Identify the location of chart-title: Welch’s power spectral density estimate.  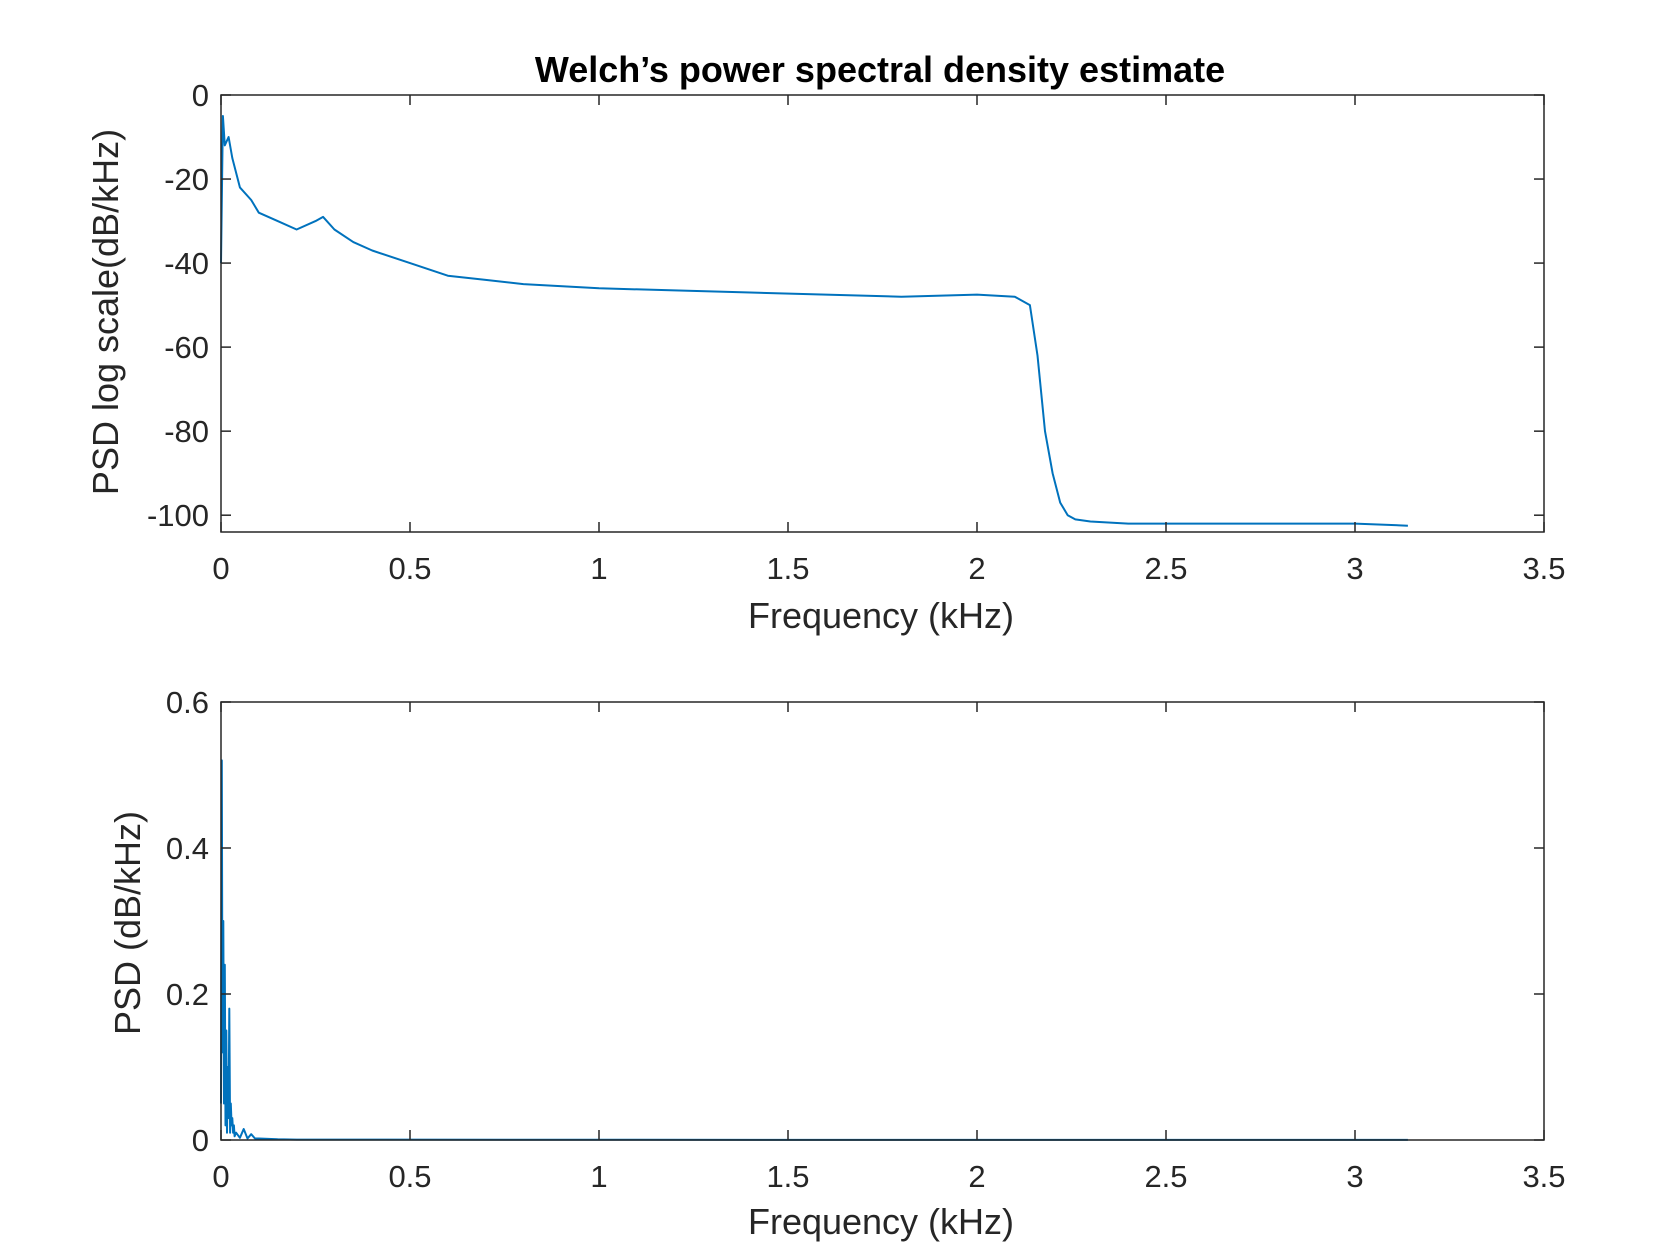
(880, 69).